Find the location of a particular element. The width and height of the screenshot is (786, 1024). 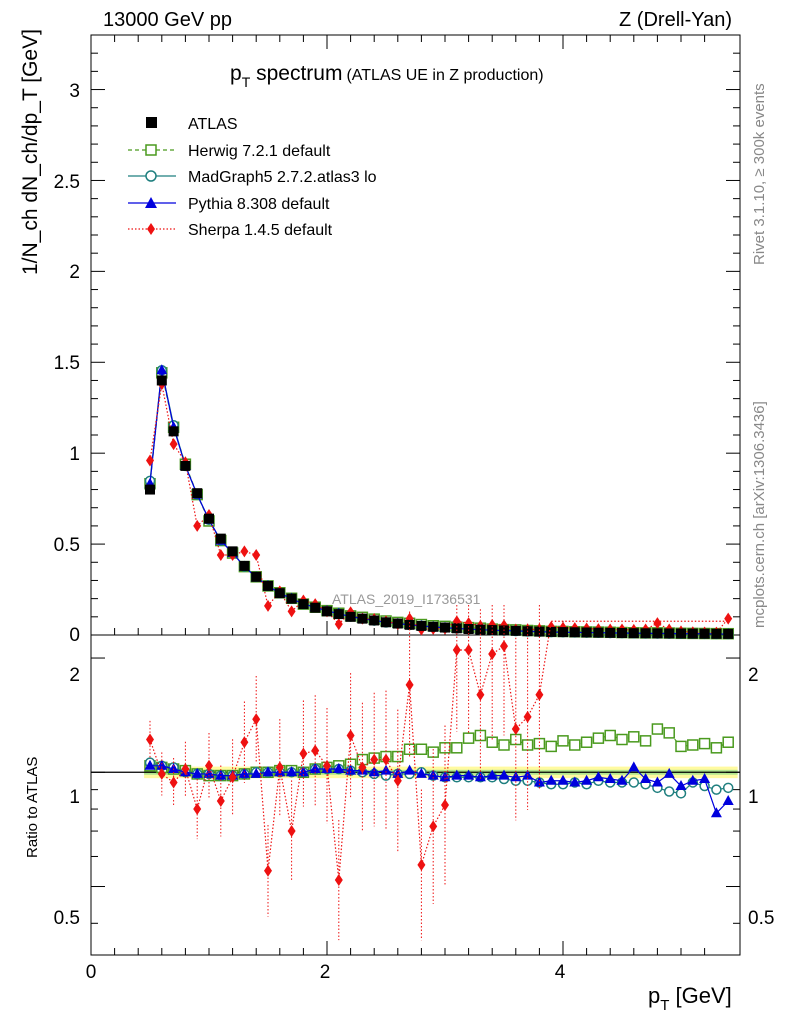

legend-entry-herwig: Herwig 7.2.1 default is located at coordinates (229, 151).